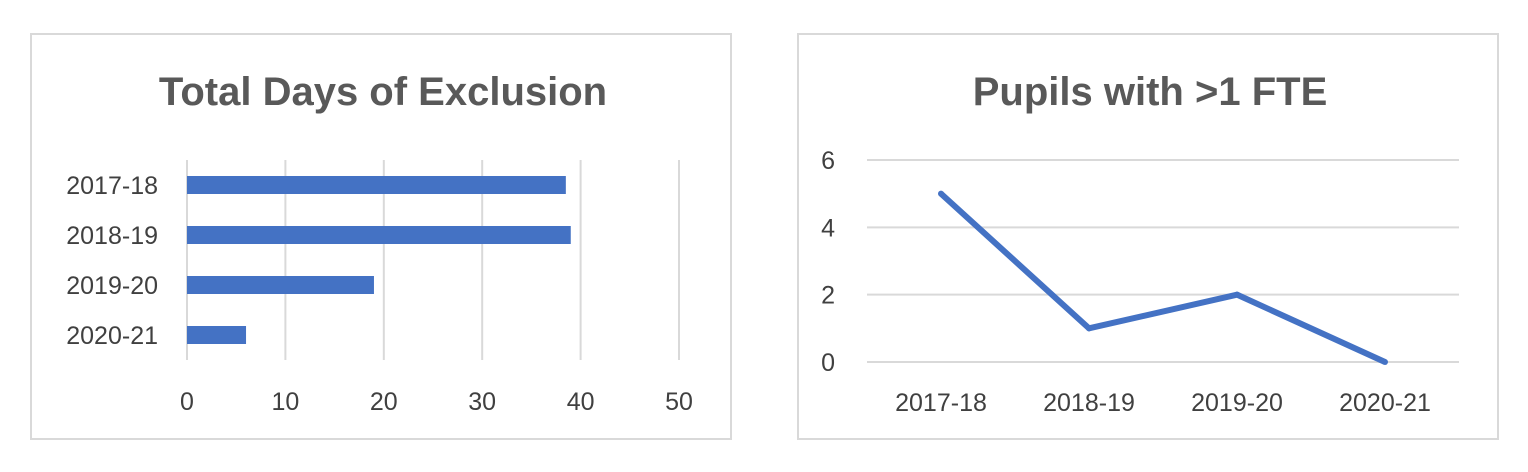  Describe the element at coordinates (384, 402) in the screenshot. I see `x-tick-label: 20` at that location.